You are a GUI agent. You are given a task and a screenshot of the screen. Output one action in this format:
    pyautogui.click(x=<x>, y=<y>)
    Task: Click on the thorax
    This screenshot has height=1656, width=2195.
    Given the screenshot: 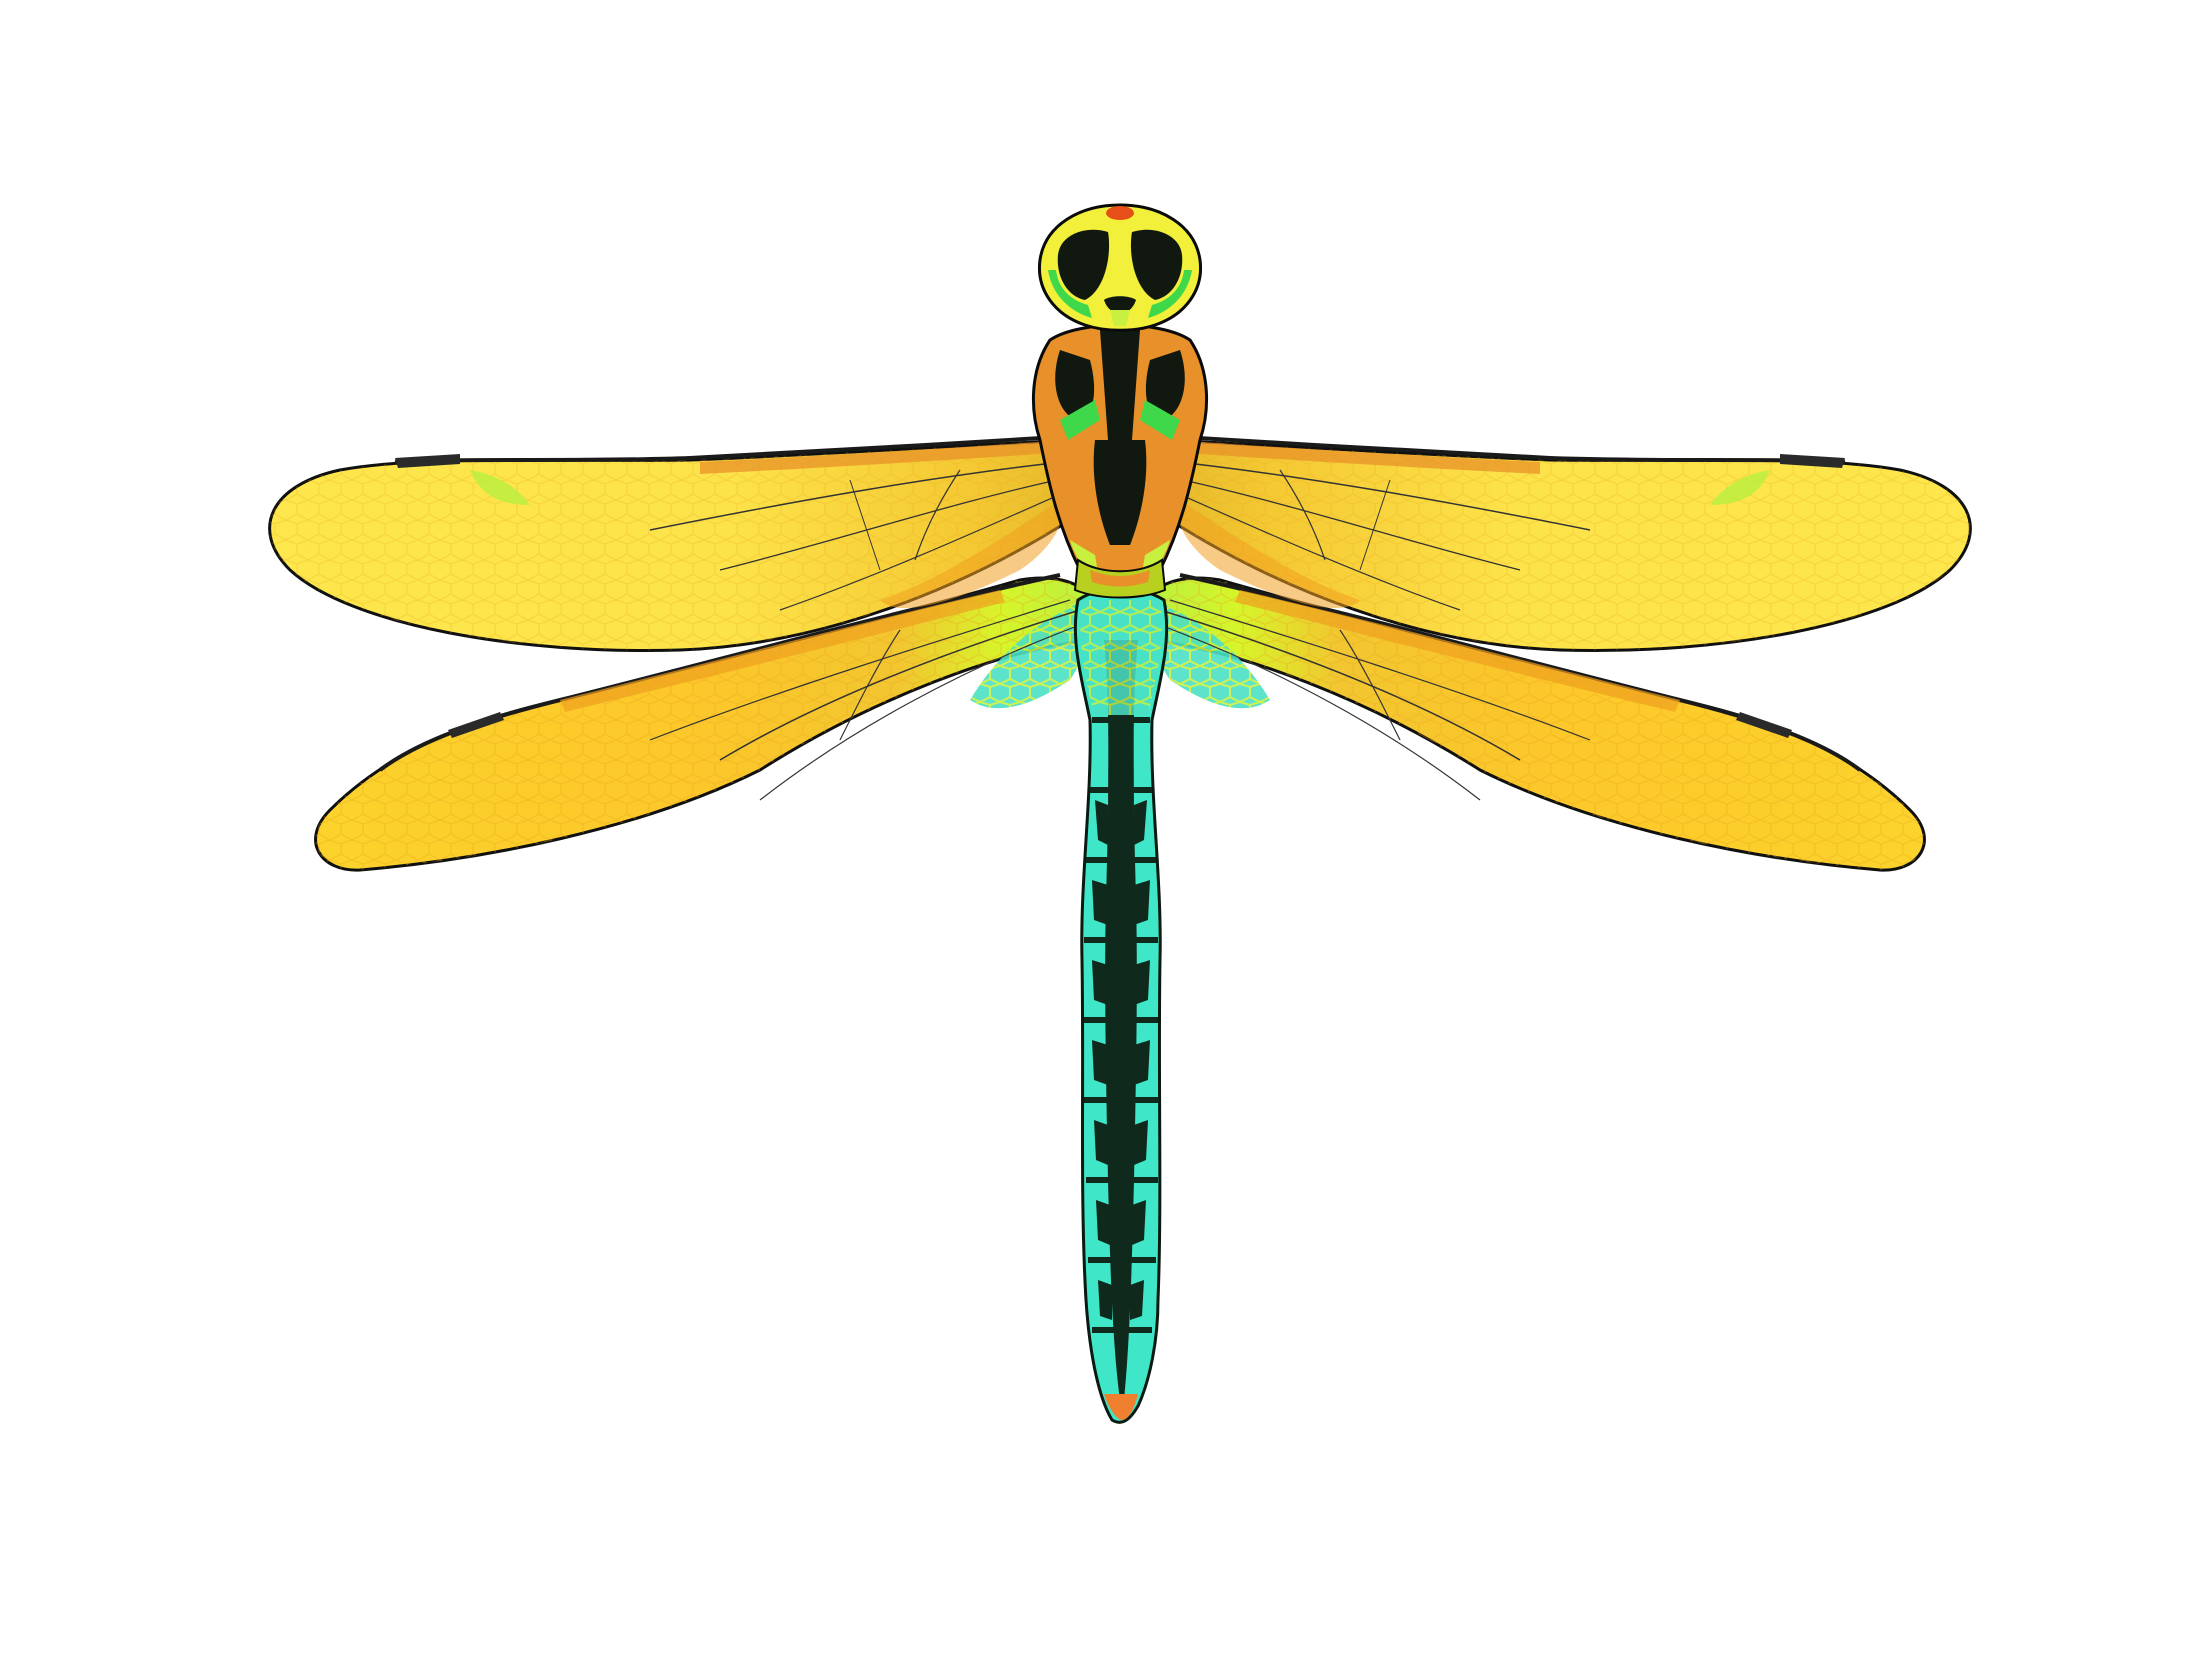 What is the action you would take?
    pyautogui.click(x=1120, y=461)
    